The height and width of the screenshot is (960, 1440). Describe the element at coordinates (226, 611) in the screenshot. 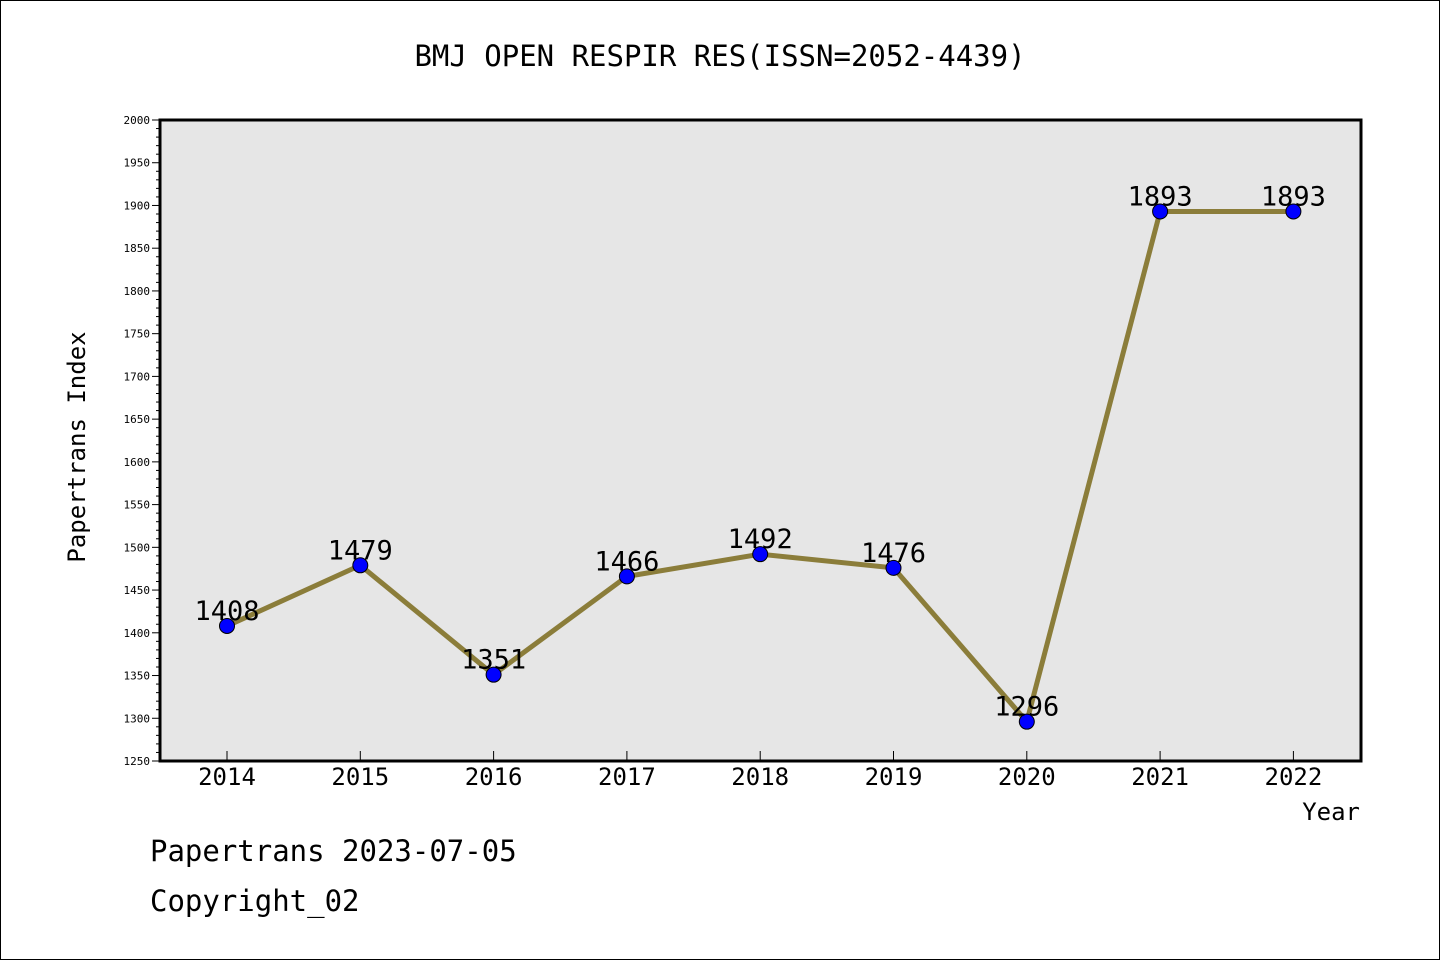

I see `data-label: 1408` at that location.